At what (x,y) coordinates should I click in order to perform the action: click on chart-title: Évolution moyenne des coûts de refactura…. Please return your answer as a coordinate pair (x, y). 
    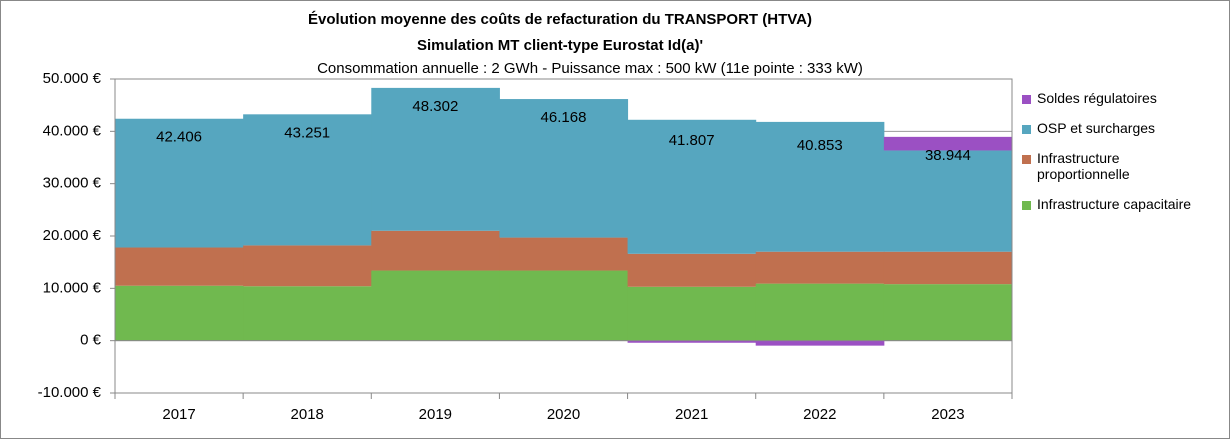
    Looking at the image, I should click on (560, 19).